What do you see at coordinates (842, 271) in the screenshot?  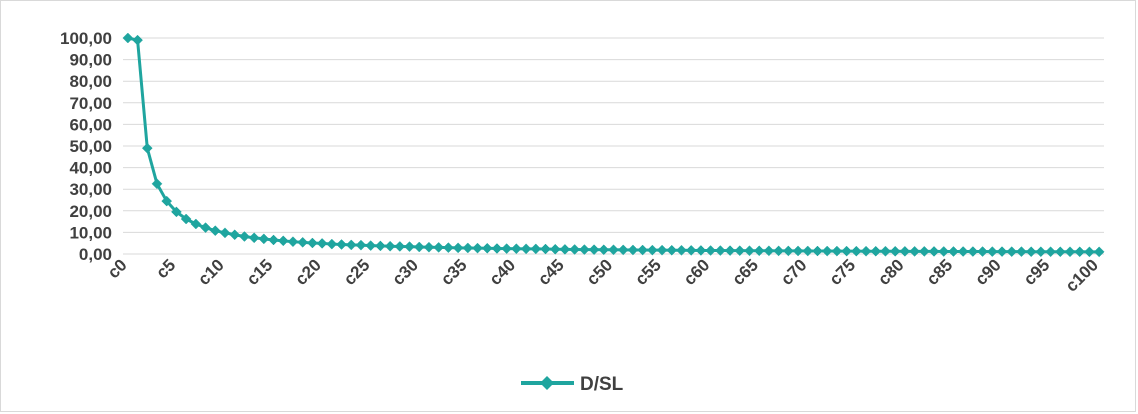 I see `x-tick-label: c75` at bounding box center [842, 271].